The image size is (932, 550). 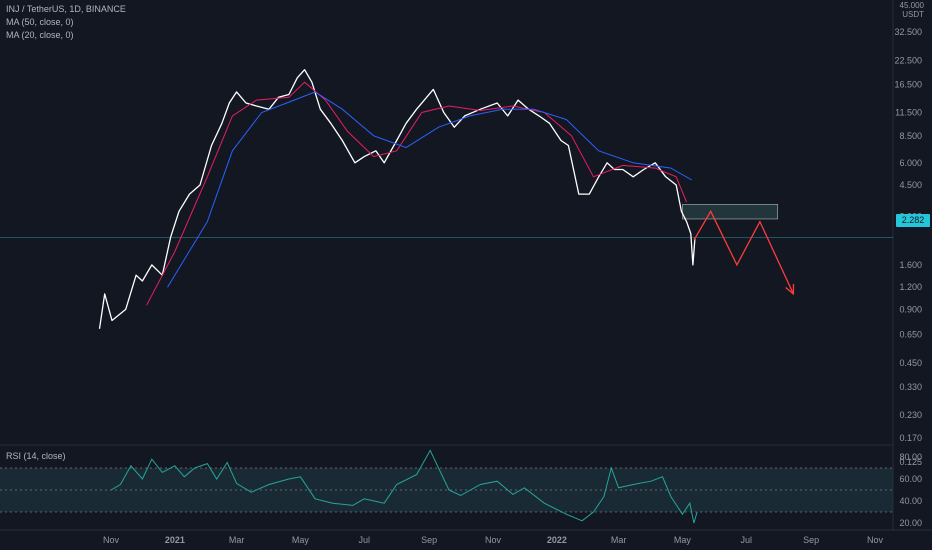 What do you see at coordinates (913, 14) in the screenshot?
I see `price-axis-currency: USDT` at bounding box center [913, 14].